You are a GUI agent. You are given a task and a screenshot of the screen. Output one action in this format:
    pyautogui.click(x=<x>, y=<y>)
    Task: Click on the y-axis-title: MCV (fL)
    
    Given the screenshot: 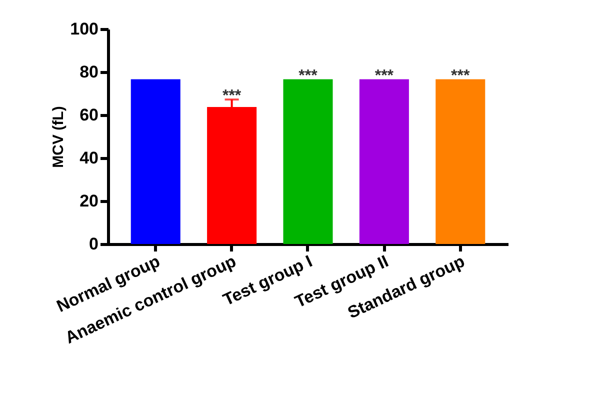 What is the action you would take?
    pyautogui.click(x=59, y=137)
    